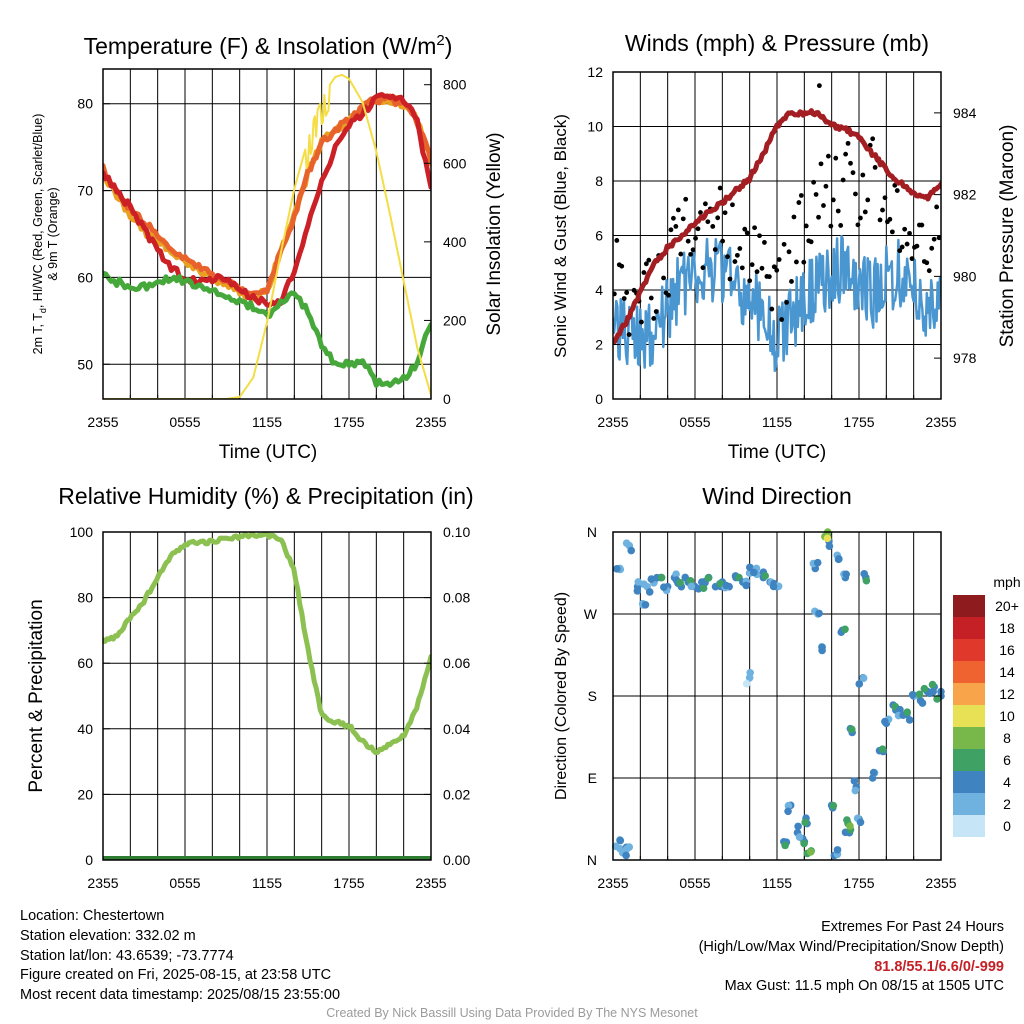  Describe the element at coordinates (85, 191) in the screenshot. I see `y-tick-label-temp: 70` at that location.